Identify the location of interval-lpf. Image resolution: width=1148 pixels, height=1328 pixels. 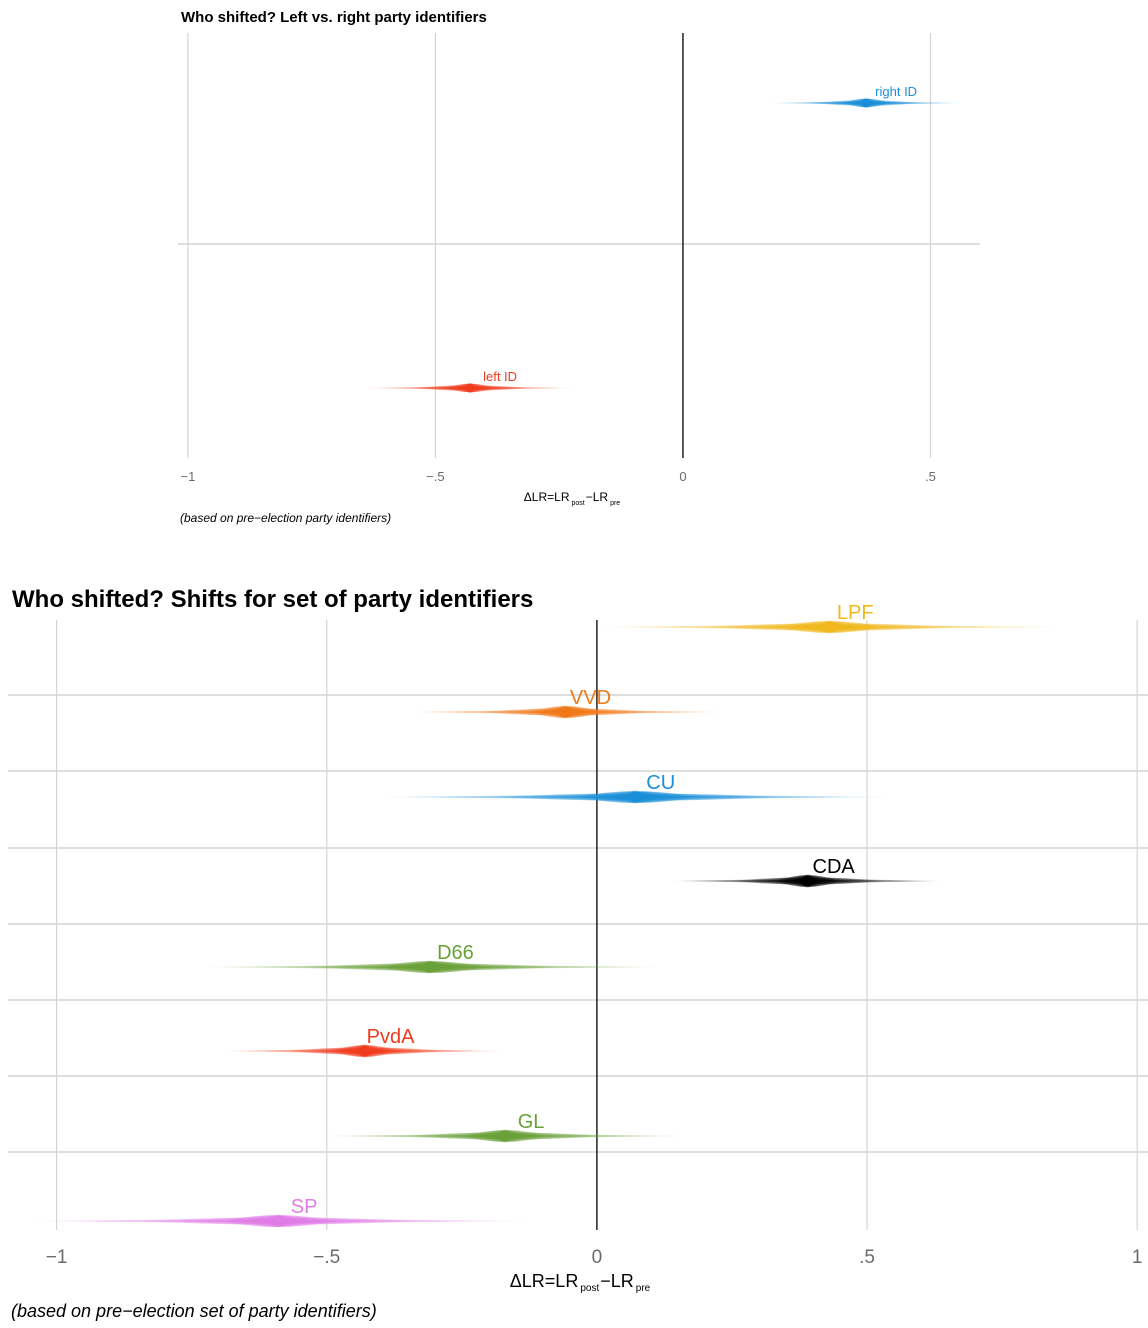
(829, 627).